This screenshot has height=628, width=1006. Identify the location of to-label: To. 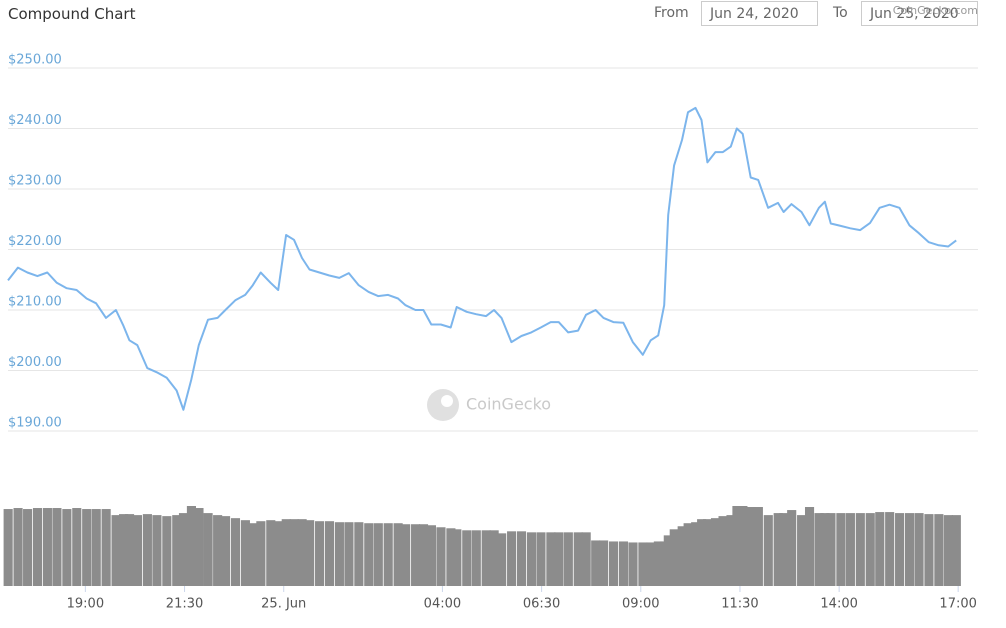
(840, 13).